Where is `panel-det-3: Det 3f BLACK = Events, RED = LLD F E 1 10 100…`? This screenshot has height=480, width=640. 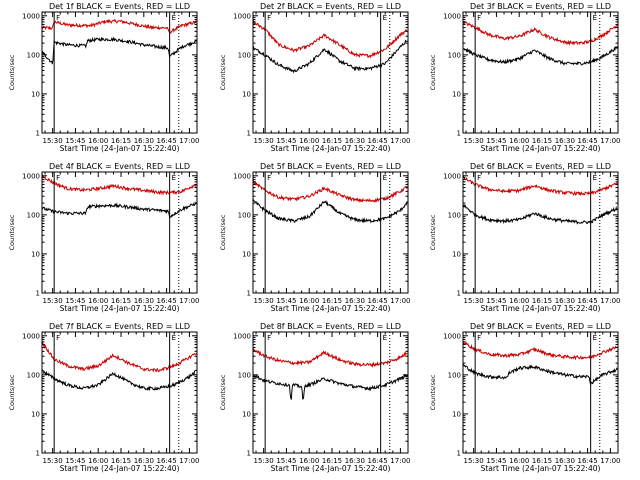
panel-det-3: Det 3f BLACK = Events, RED = LLD F E 1 10 100… is located at coordinates (524, 77).